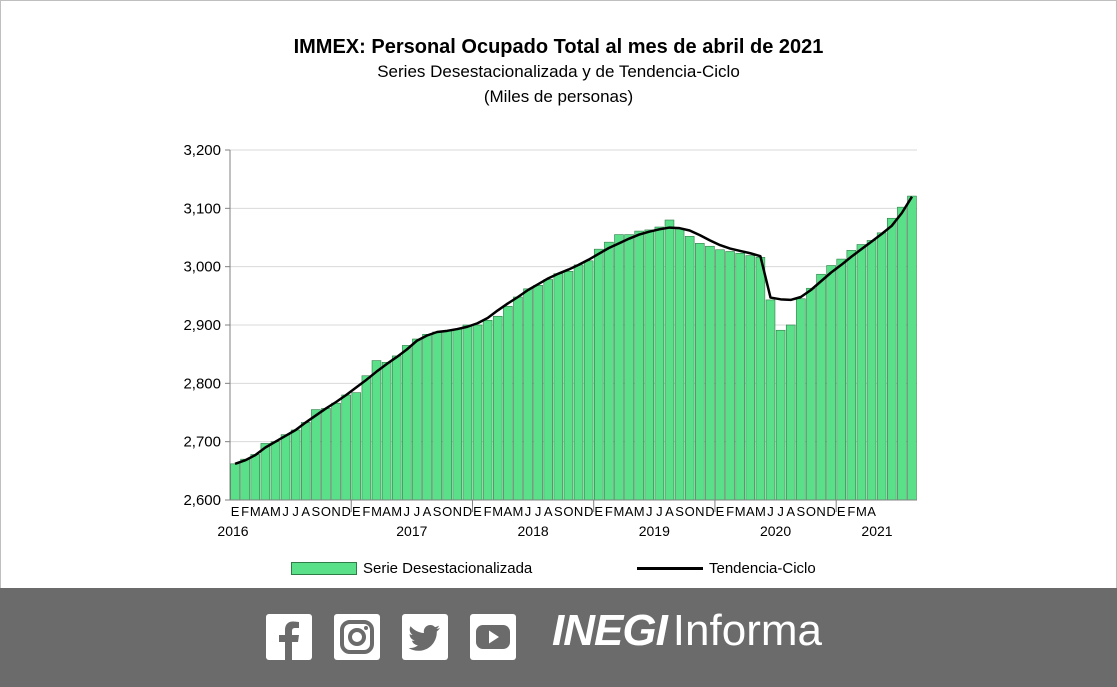 The width and height of the screenshot is (1117, 687). Describe the element at coordinates (232, 531) in the screenshot. I see `x-year-label: 2016` at that location.